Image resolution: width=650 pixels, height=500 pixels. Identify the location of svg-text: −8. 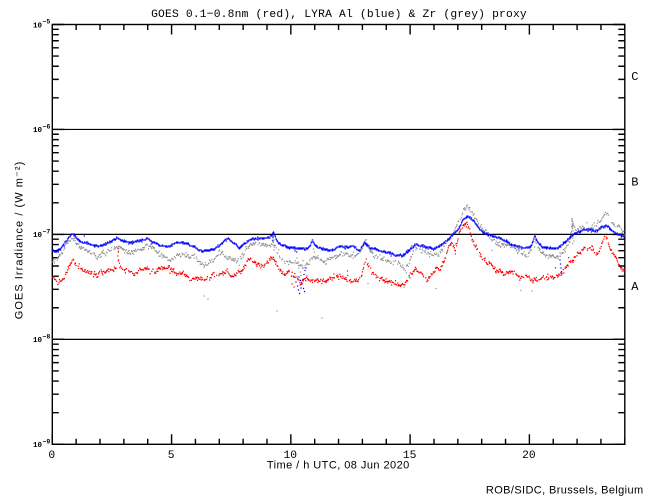
(47, 337).